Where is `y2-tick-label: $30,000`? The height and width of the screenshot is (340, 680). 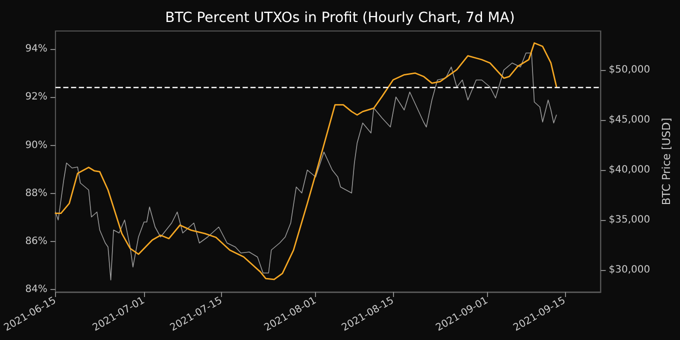 y2-tick-label: $30,000 is located at coordinates (629, 270).